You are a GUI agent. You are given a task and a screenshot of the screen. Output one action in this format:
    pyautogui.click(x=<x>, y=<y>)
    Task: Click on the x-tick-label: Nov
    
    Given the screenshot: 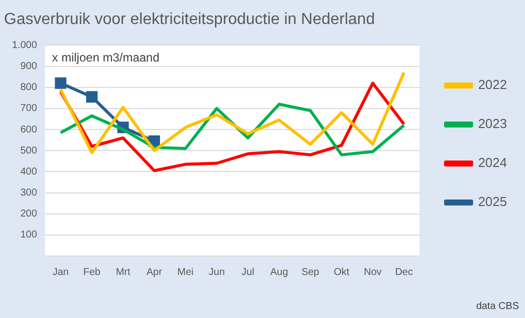 What is the action you would take?
    pyautogui.click(x=373, y=272)
    